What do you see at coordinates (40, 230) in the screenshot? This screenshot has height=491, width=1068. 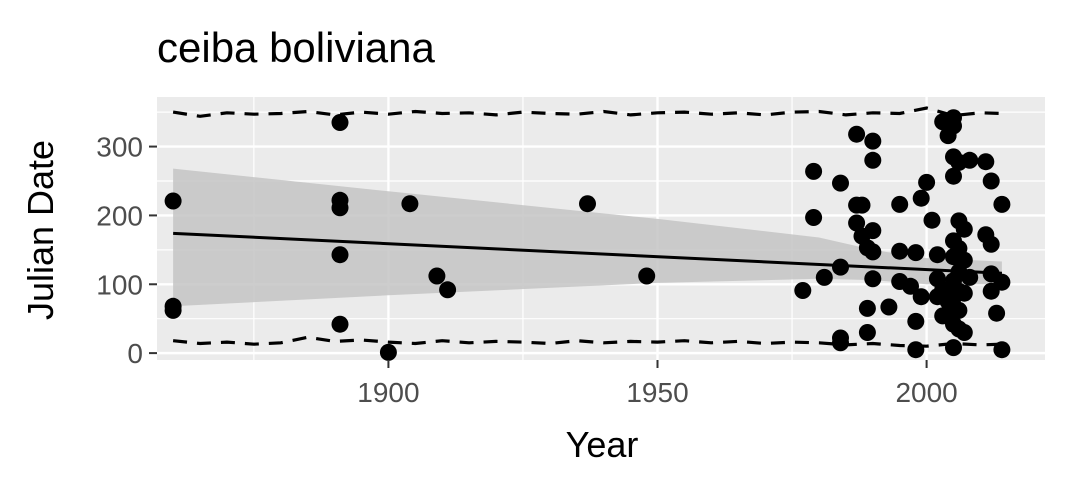 I see `y-axis-title: Julian Date` at bounding box center [40, 230].